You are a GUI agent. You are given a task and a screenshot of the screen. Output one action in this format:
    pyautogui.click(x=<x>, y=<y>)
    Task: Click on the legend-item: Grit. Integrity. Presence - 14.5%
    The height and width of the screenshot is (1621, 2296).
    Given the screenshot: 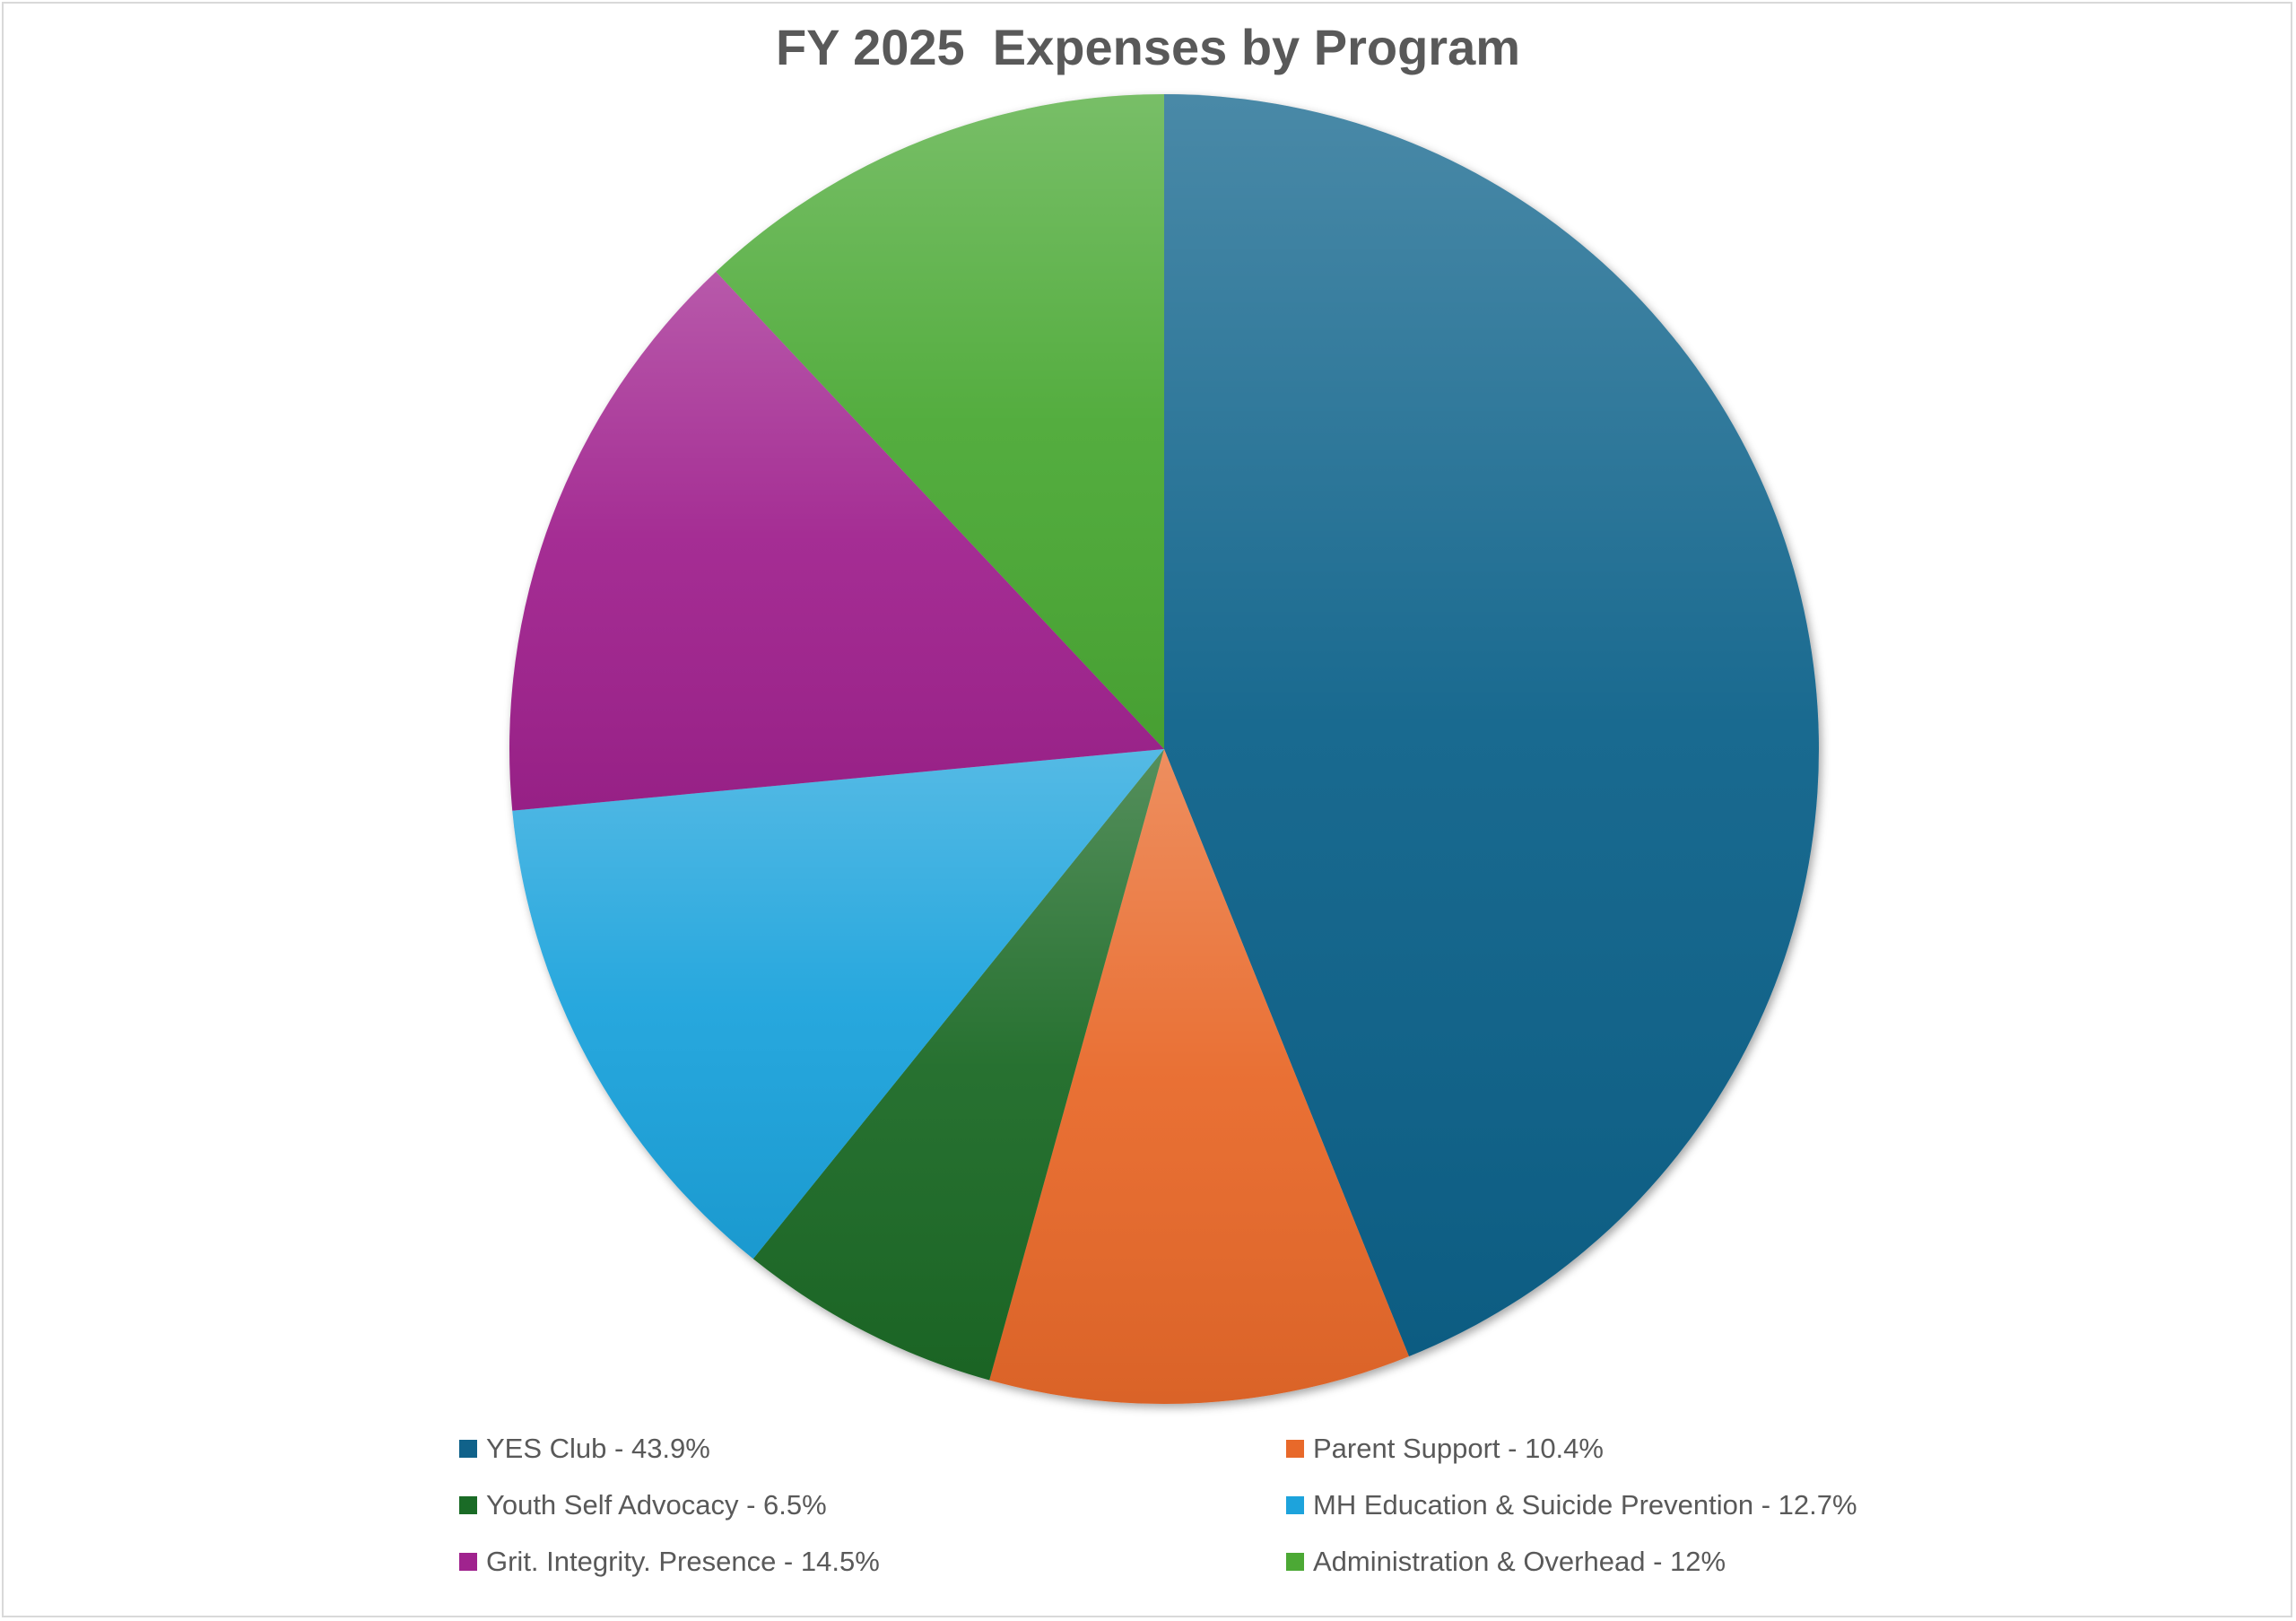 What is the action you would take?
    pyautogui.click(x=669, y=1561)
    